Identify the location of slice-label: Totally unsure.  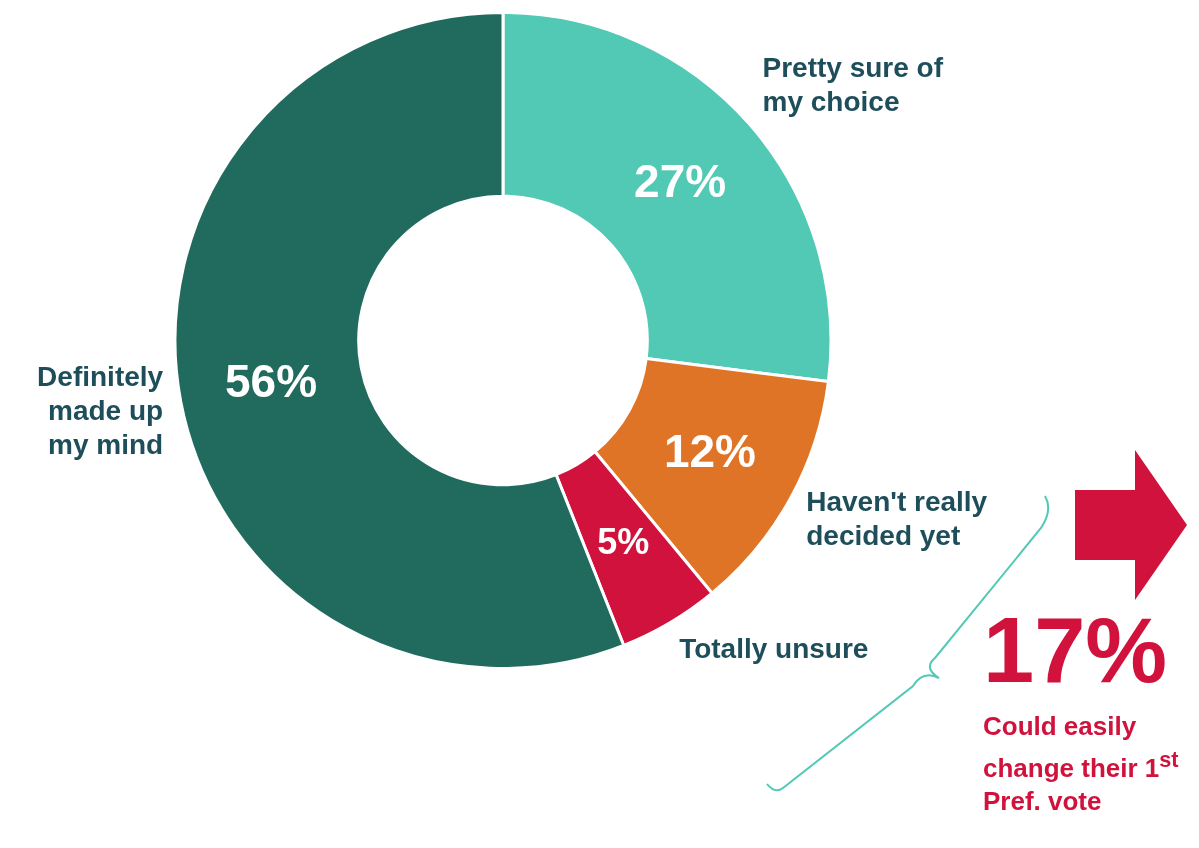
(774, 648).